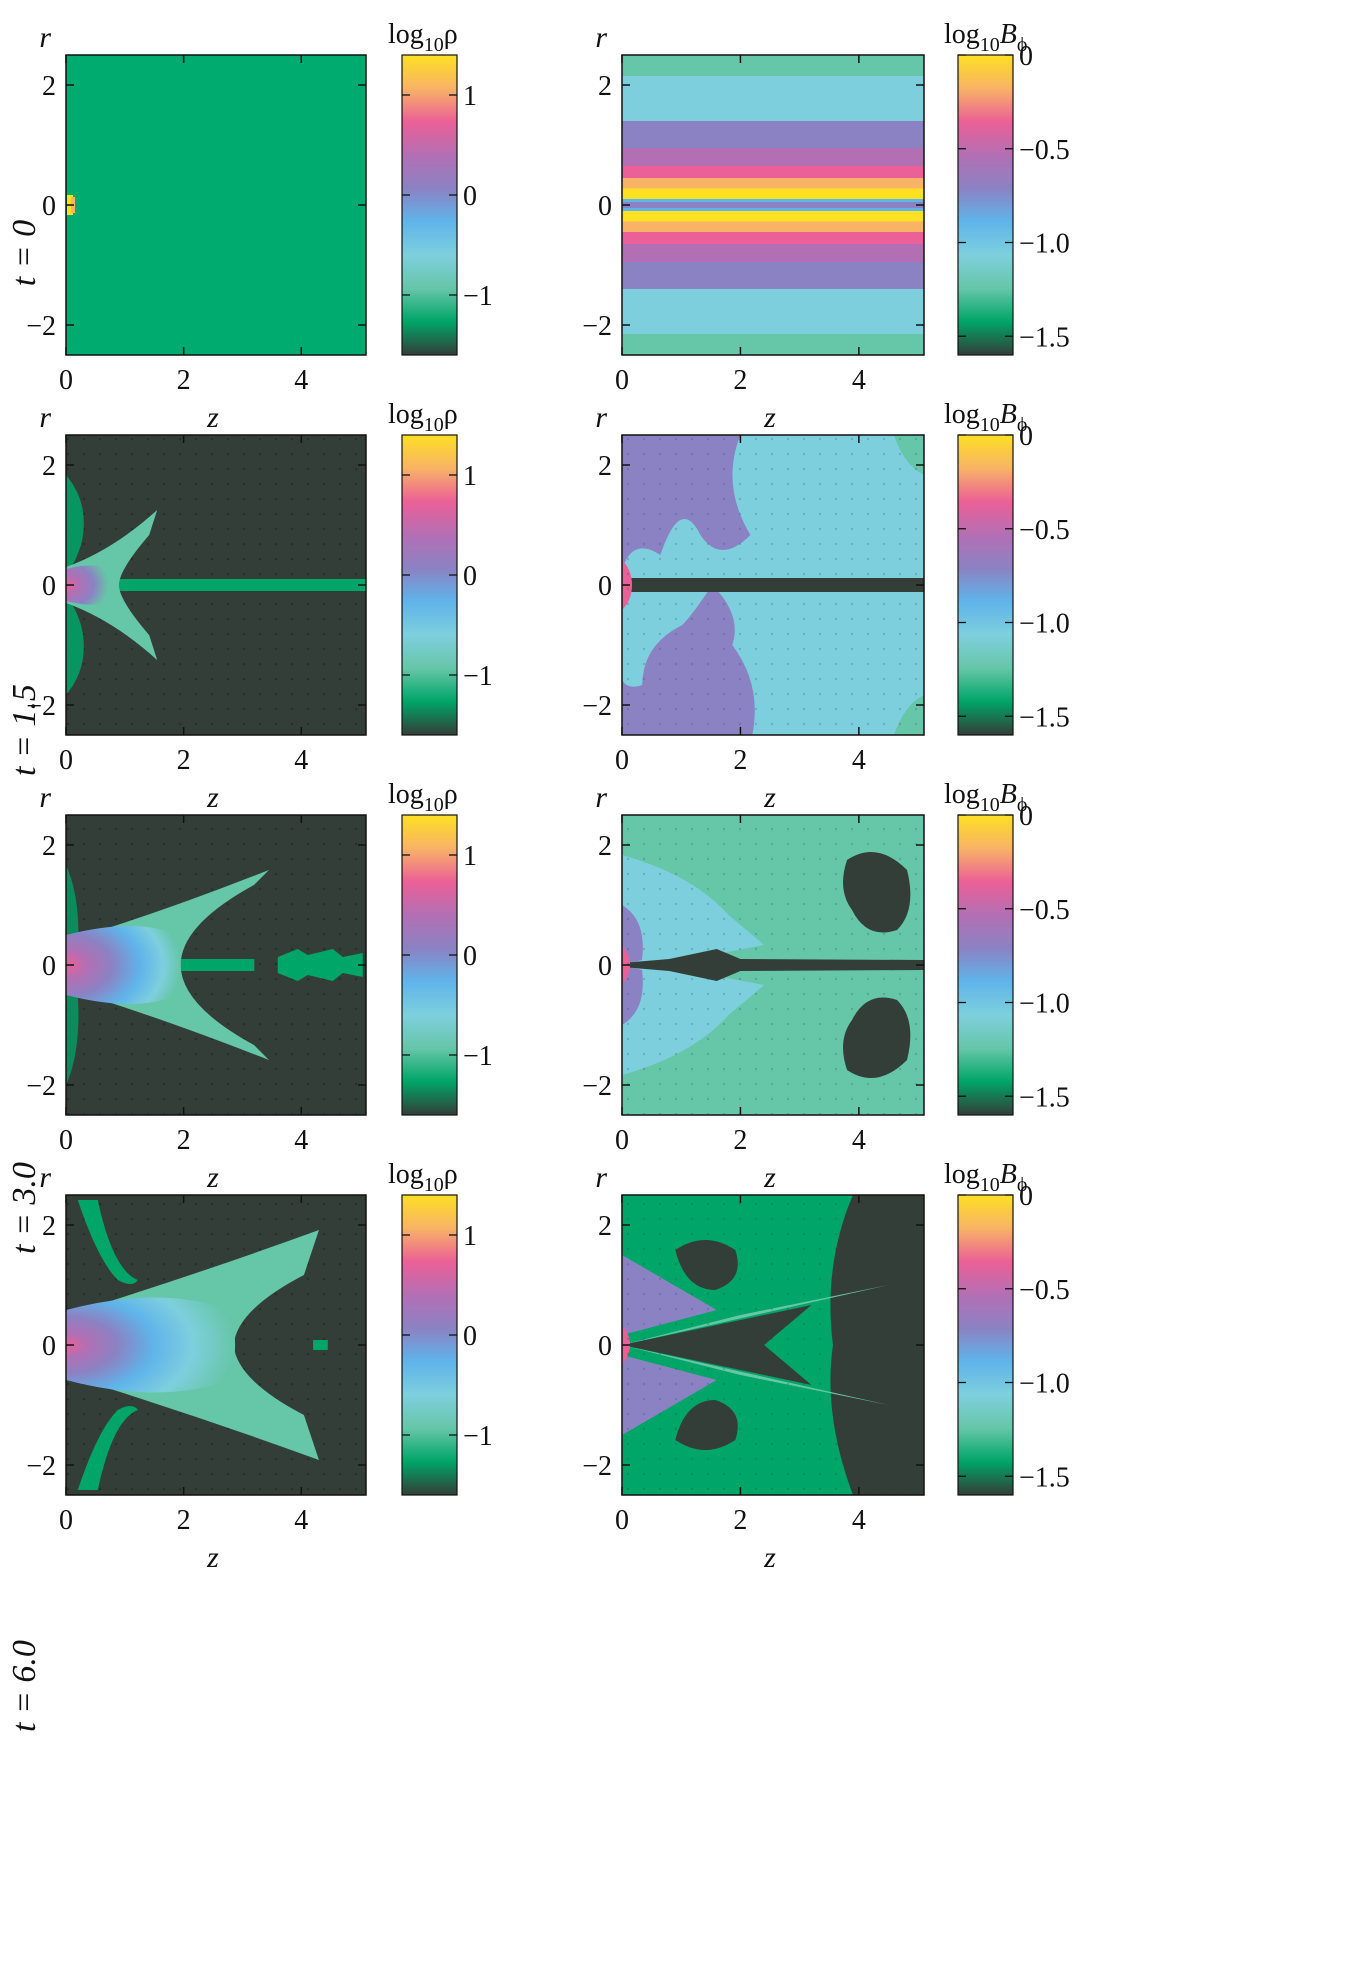 The width and height of the screenshot is (1350, 1986). Describe the element at coordinates (24, 730) in the screenshot. I see `row-label-t1.5: t = 1.5` at that location.